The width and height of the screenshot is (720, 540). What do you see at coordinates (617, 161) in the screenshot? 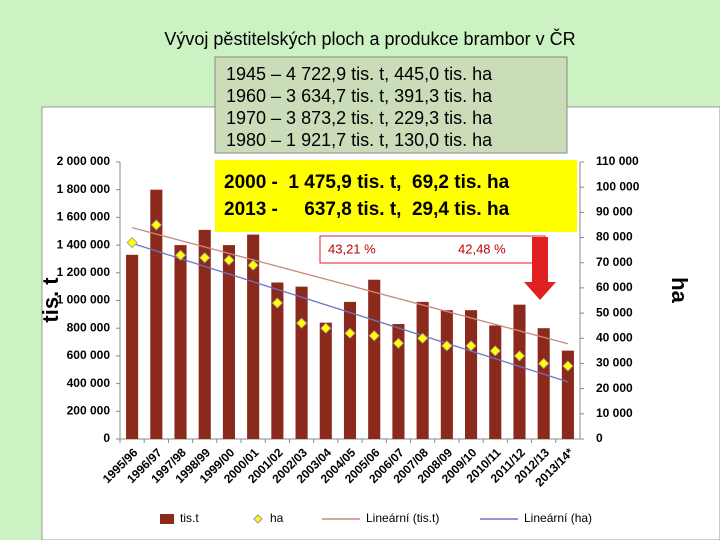
I see `y2-tick-label: 110 000` at bounding box center [617, 161].